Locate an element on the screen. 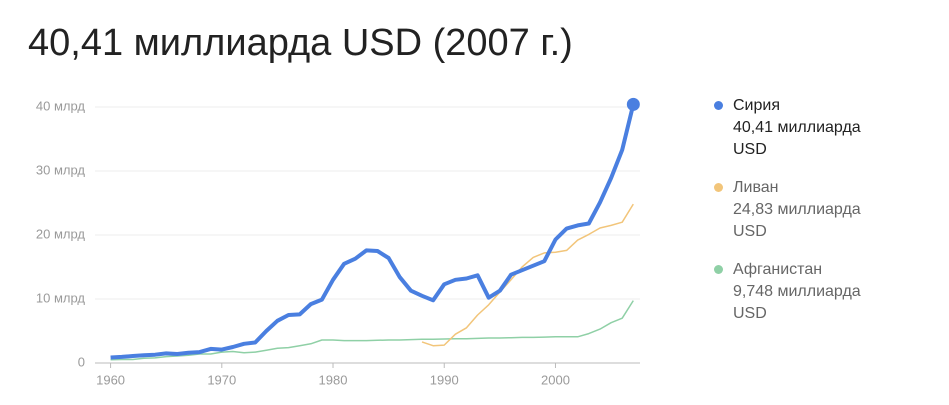  legend-item: Афганистан 9,748 миллиарда USD is located at coordinates (802, 292).